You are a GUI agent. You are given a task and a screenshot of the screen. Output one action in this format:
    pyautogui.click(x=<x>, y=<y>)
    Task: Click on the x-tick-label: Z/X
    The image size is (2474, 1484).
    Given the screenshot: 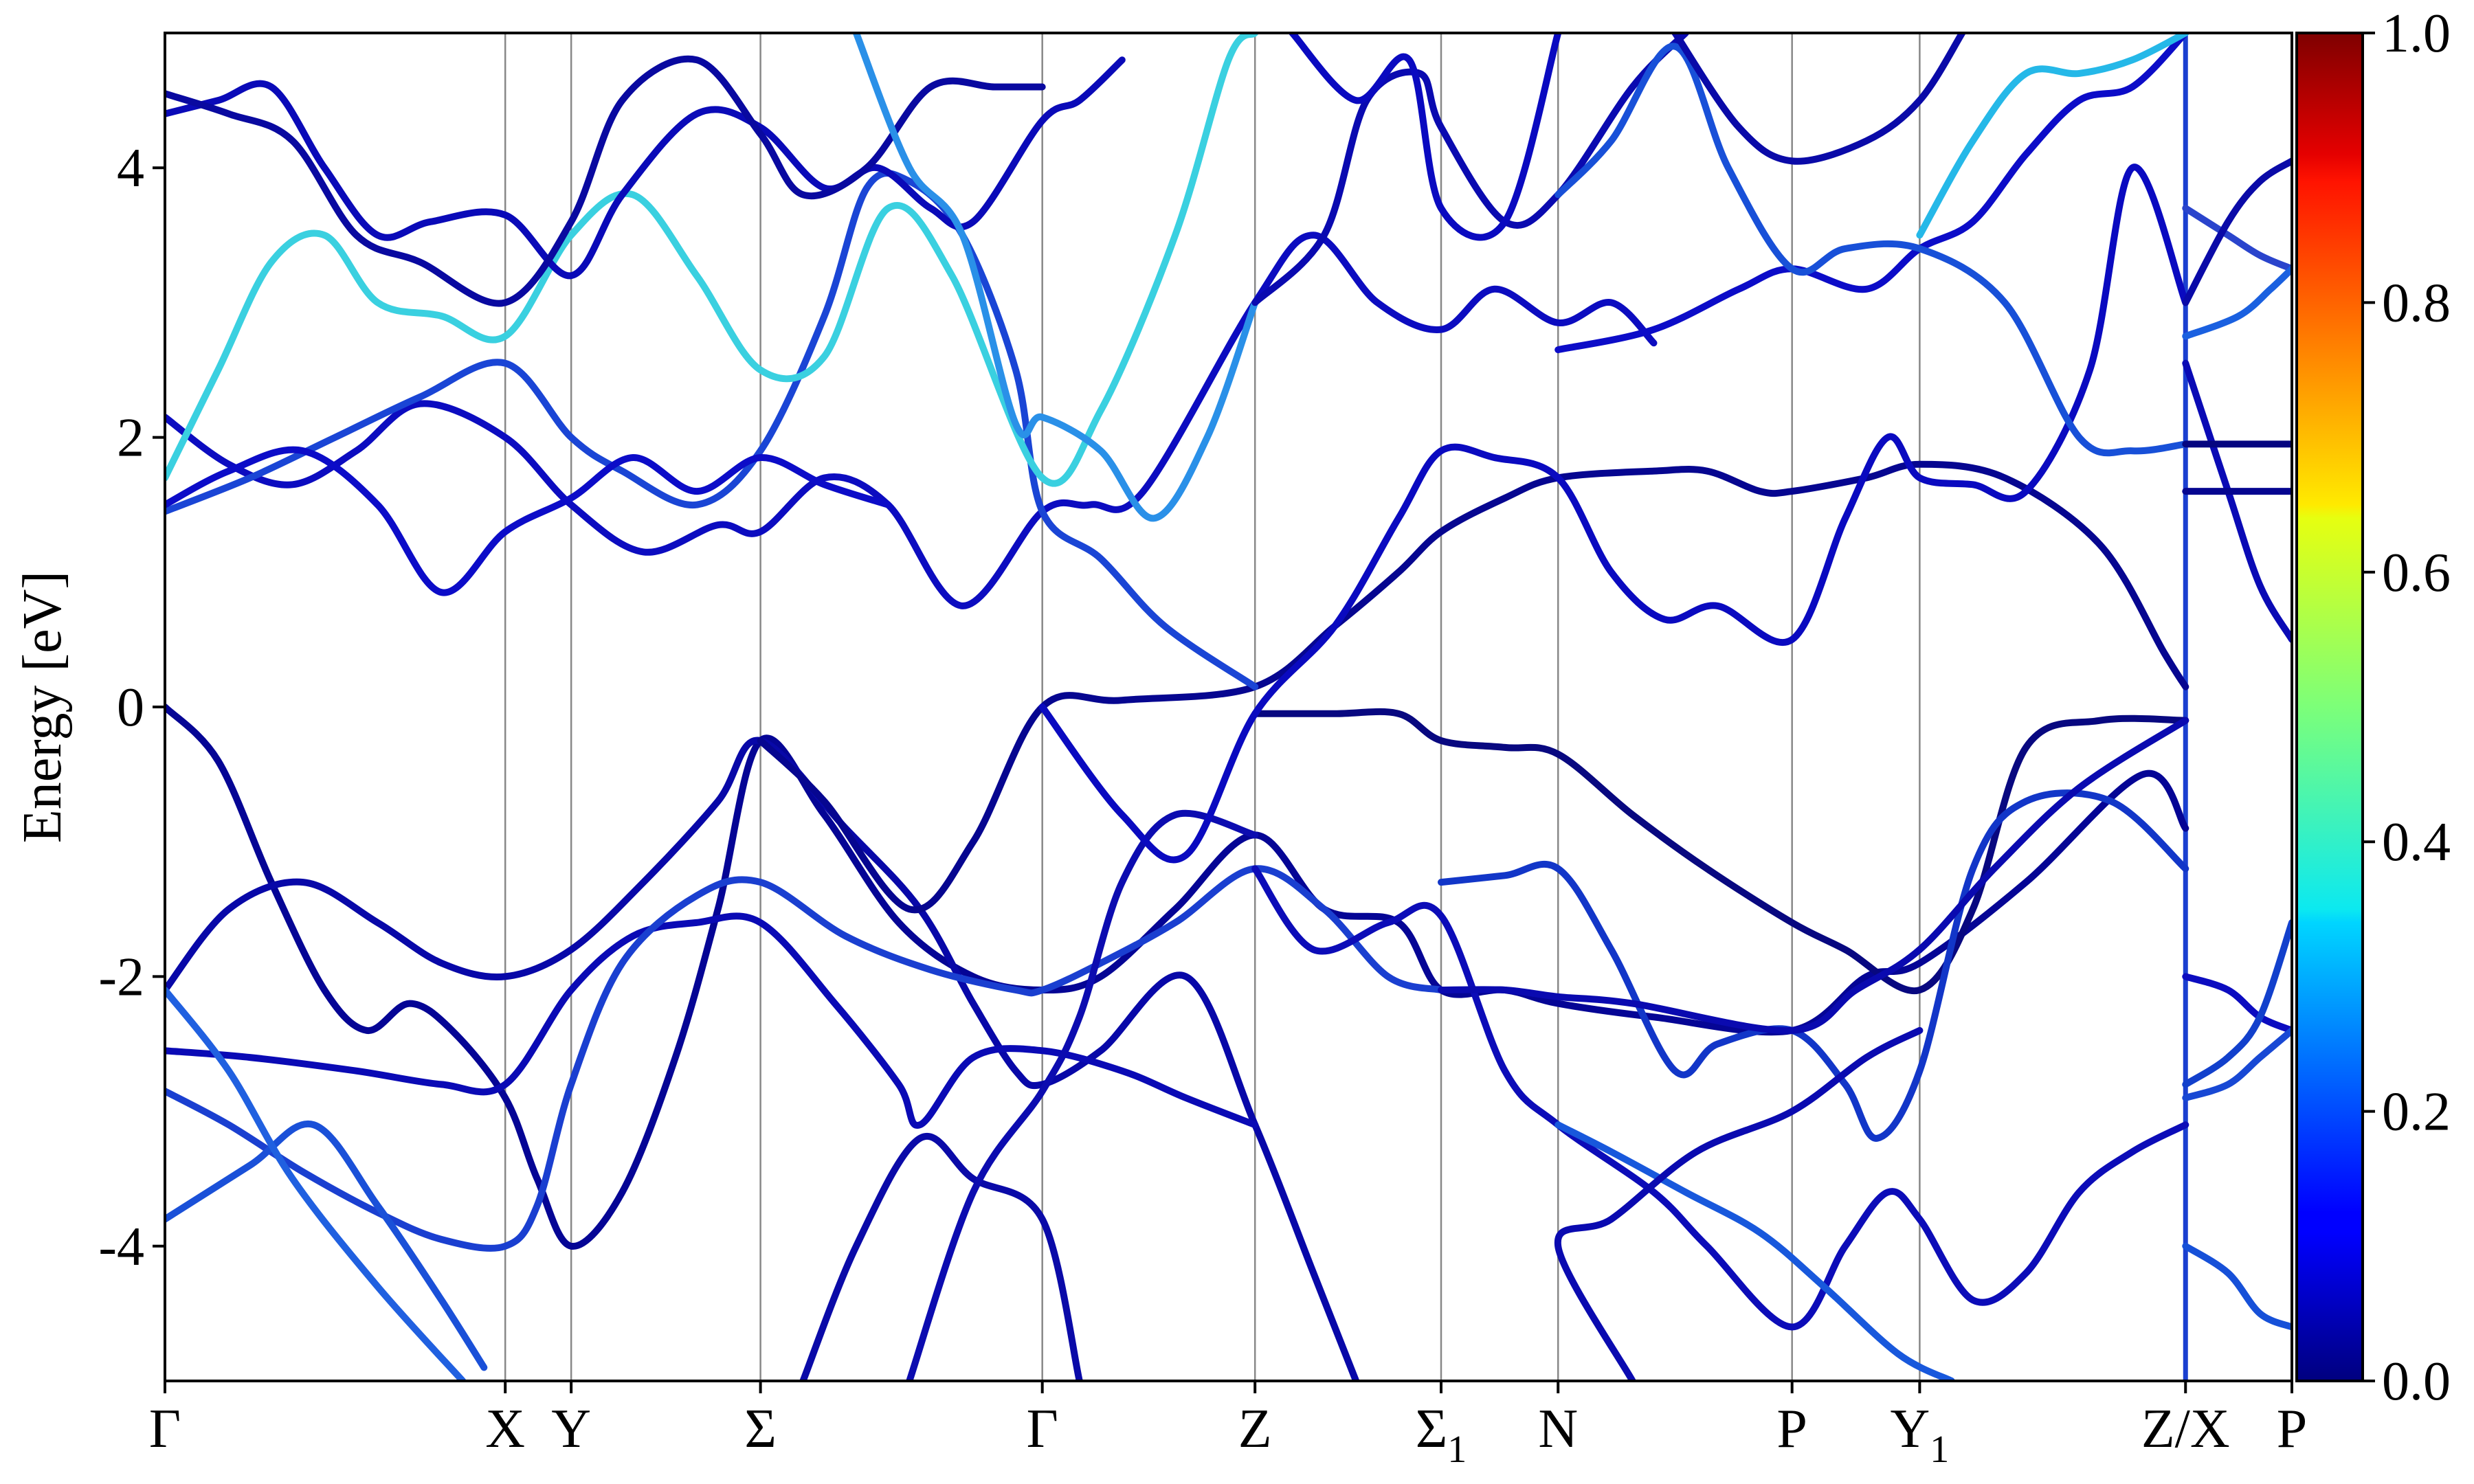 What is the action you would take?
    pyautogui.click(x=2185, y=1429)
    